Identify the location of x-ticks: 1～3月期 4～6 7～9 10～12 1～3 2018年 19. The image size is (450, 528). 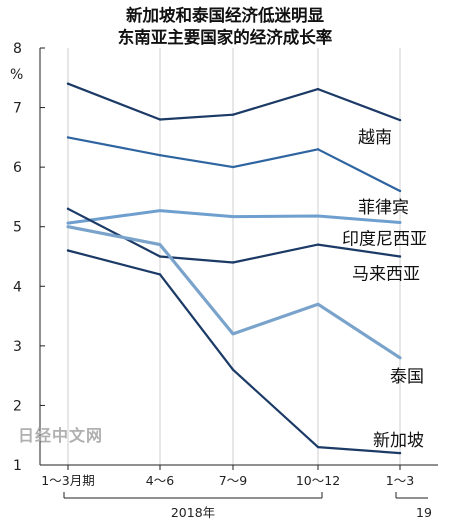
(236, 492).